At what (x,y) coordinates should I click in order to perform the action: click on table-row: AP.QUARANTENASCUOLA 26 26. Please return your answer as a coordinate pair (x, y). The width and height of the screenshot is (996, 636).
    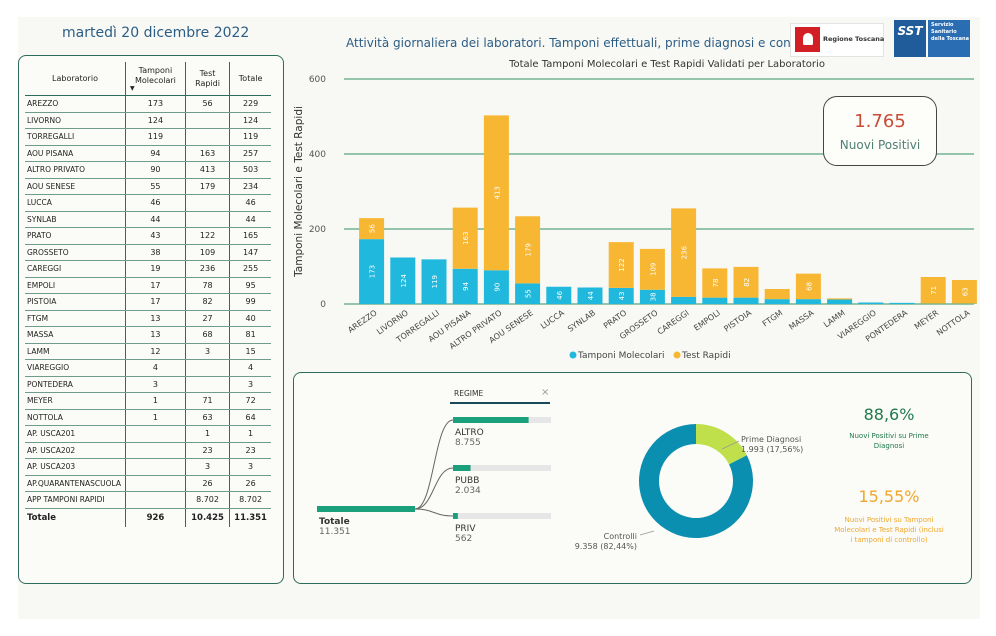
    Looking at the image, I should click on (148, 483).